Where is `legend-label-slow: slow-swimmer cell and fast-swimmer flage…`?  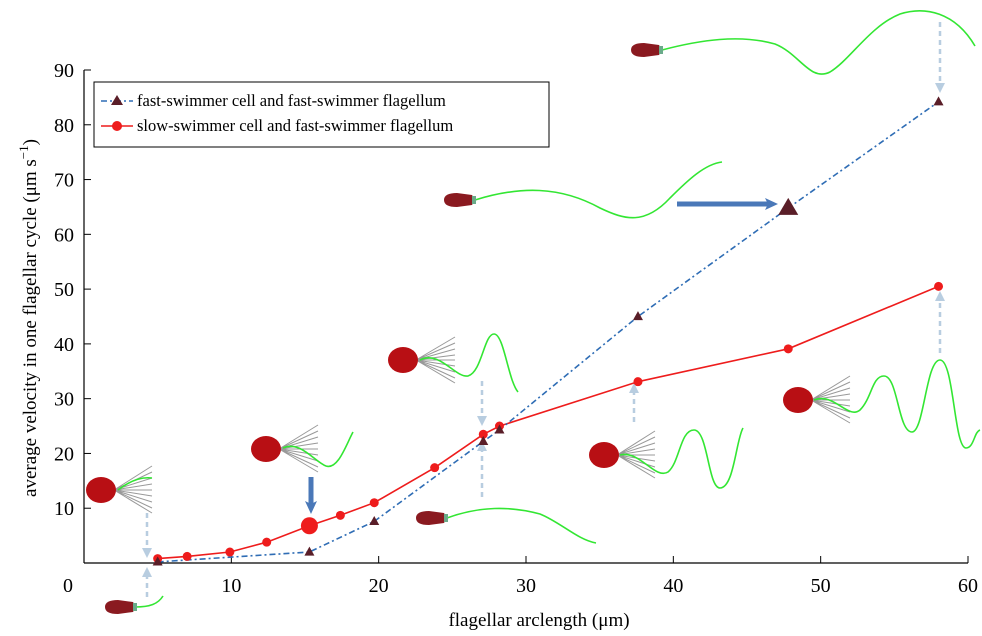
legend-label-slow: slow-swimmer cell and fast-swimmer flage… is located at coordinates (295, 125).